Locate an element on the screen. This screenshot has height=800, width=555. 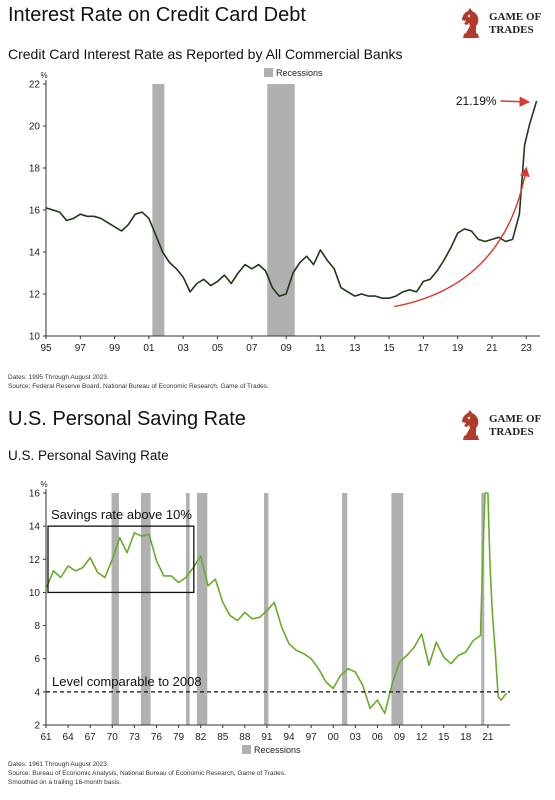
y-tick-label: 4 is located at coordinates (37, 692).